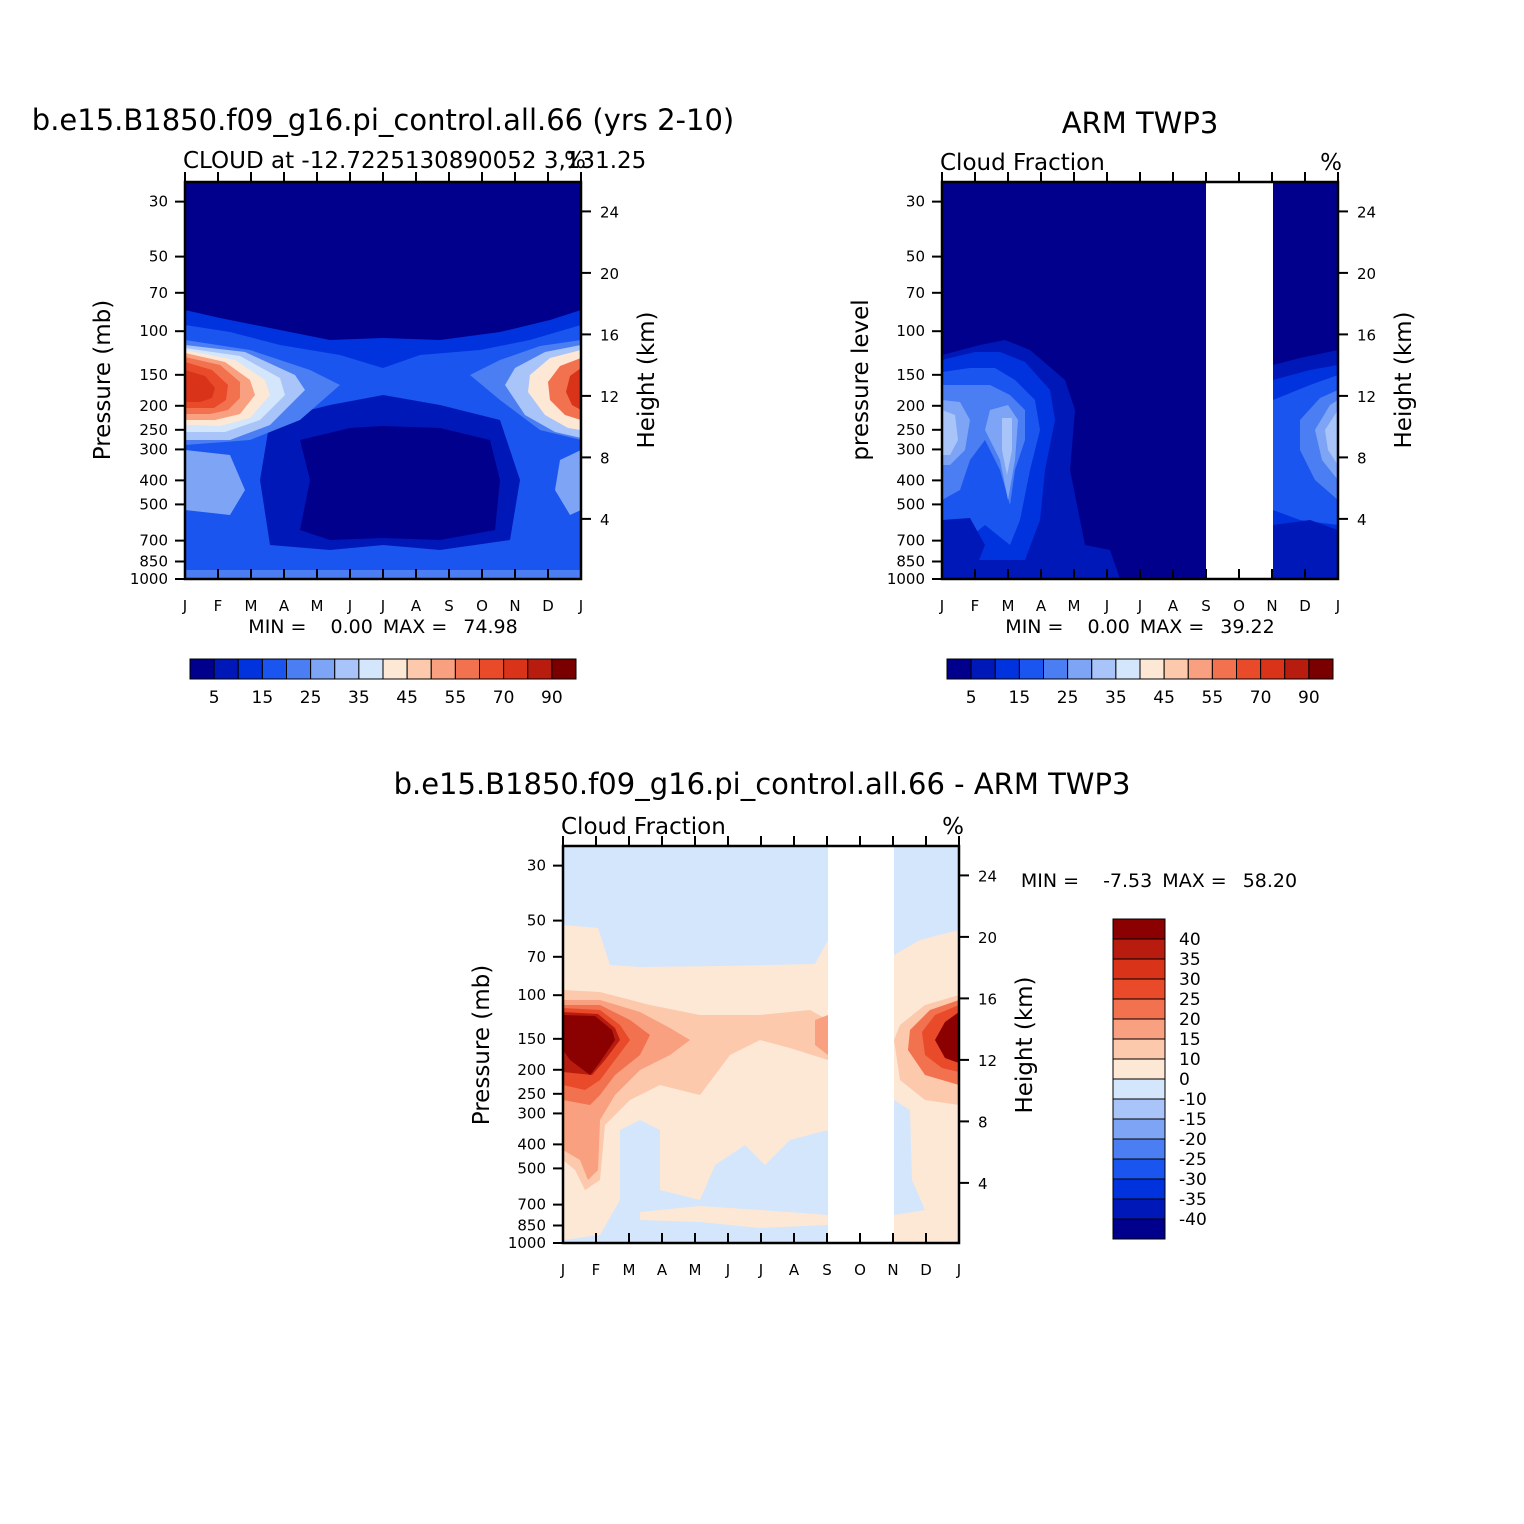 Image resolution: width=1524 pixels, height=1524 pixels. I want to click on max-value-diff: 58.20, so click(1270, 881).